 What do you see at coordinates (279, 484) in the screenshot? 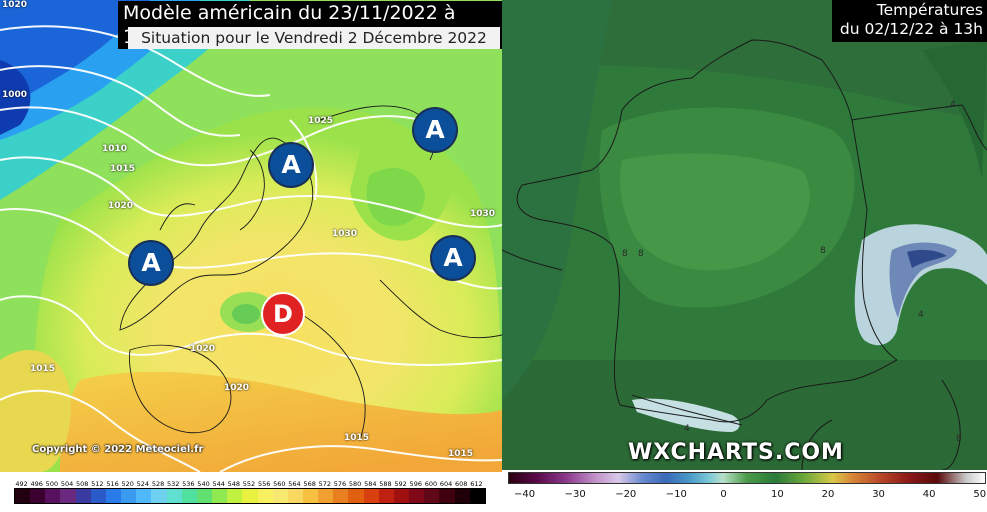
I see `colorbar-tick-label: 560` at bounding box center [279, 484].